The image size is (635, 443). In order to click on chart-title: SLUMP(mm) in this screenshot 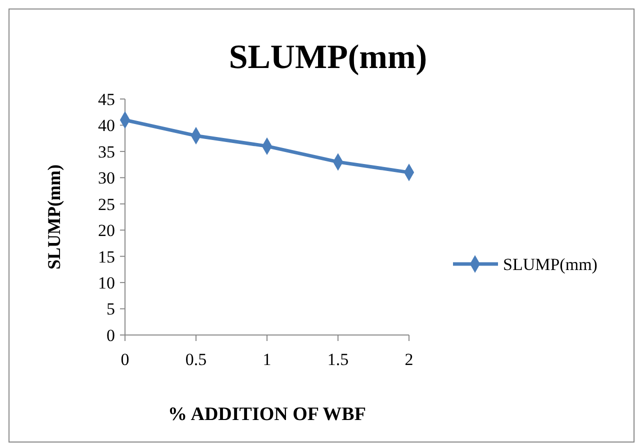, I will do `click(328, 57)`.